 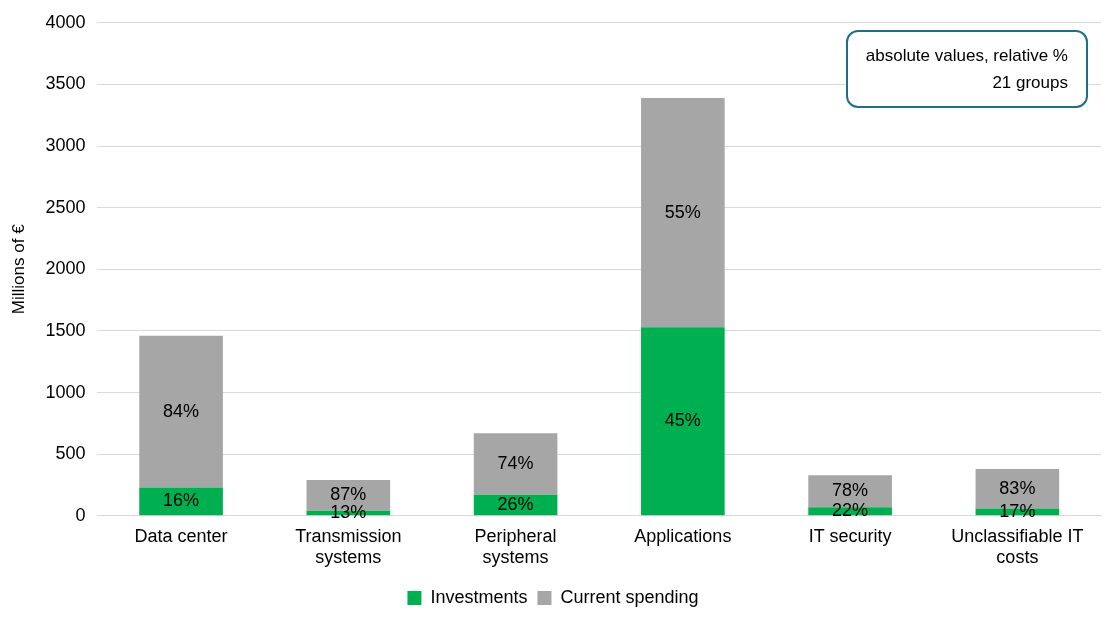 I want to click on legend-label: Investments, so click(x=479, y=596).